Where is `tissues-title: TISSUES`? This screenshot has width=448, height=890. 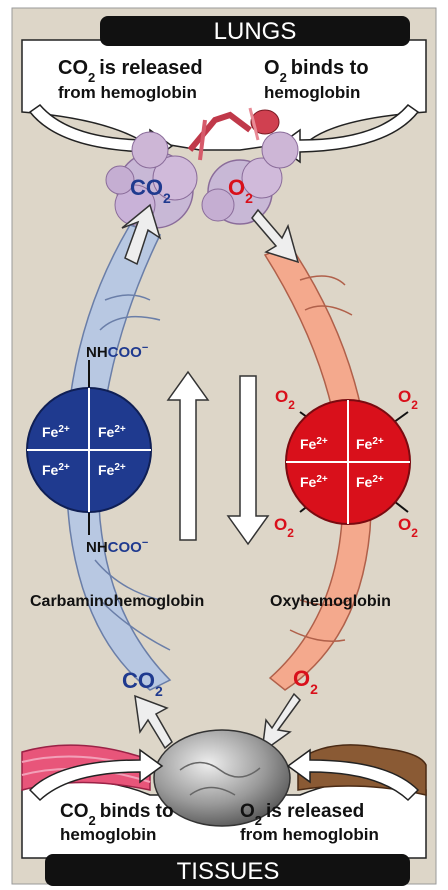
tissues-title: TISSUES is located at coordinates (228, 871).